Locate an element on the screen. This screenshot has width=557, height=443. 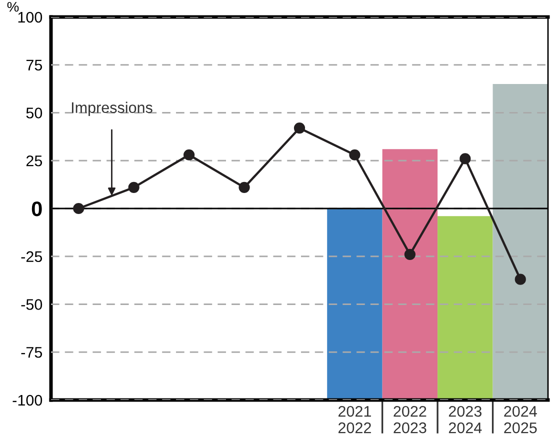
y-tick-label: 50 is located at coordinates (34, 113).